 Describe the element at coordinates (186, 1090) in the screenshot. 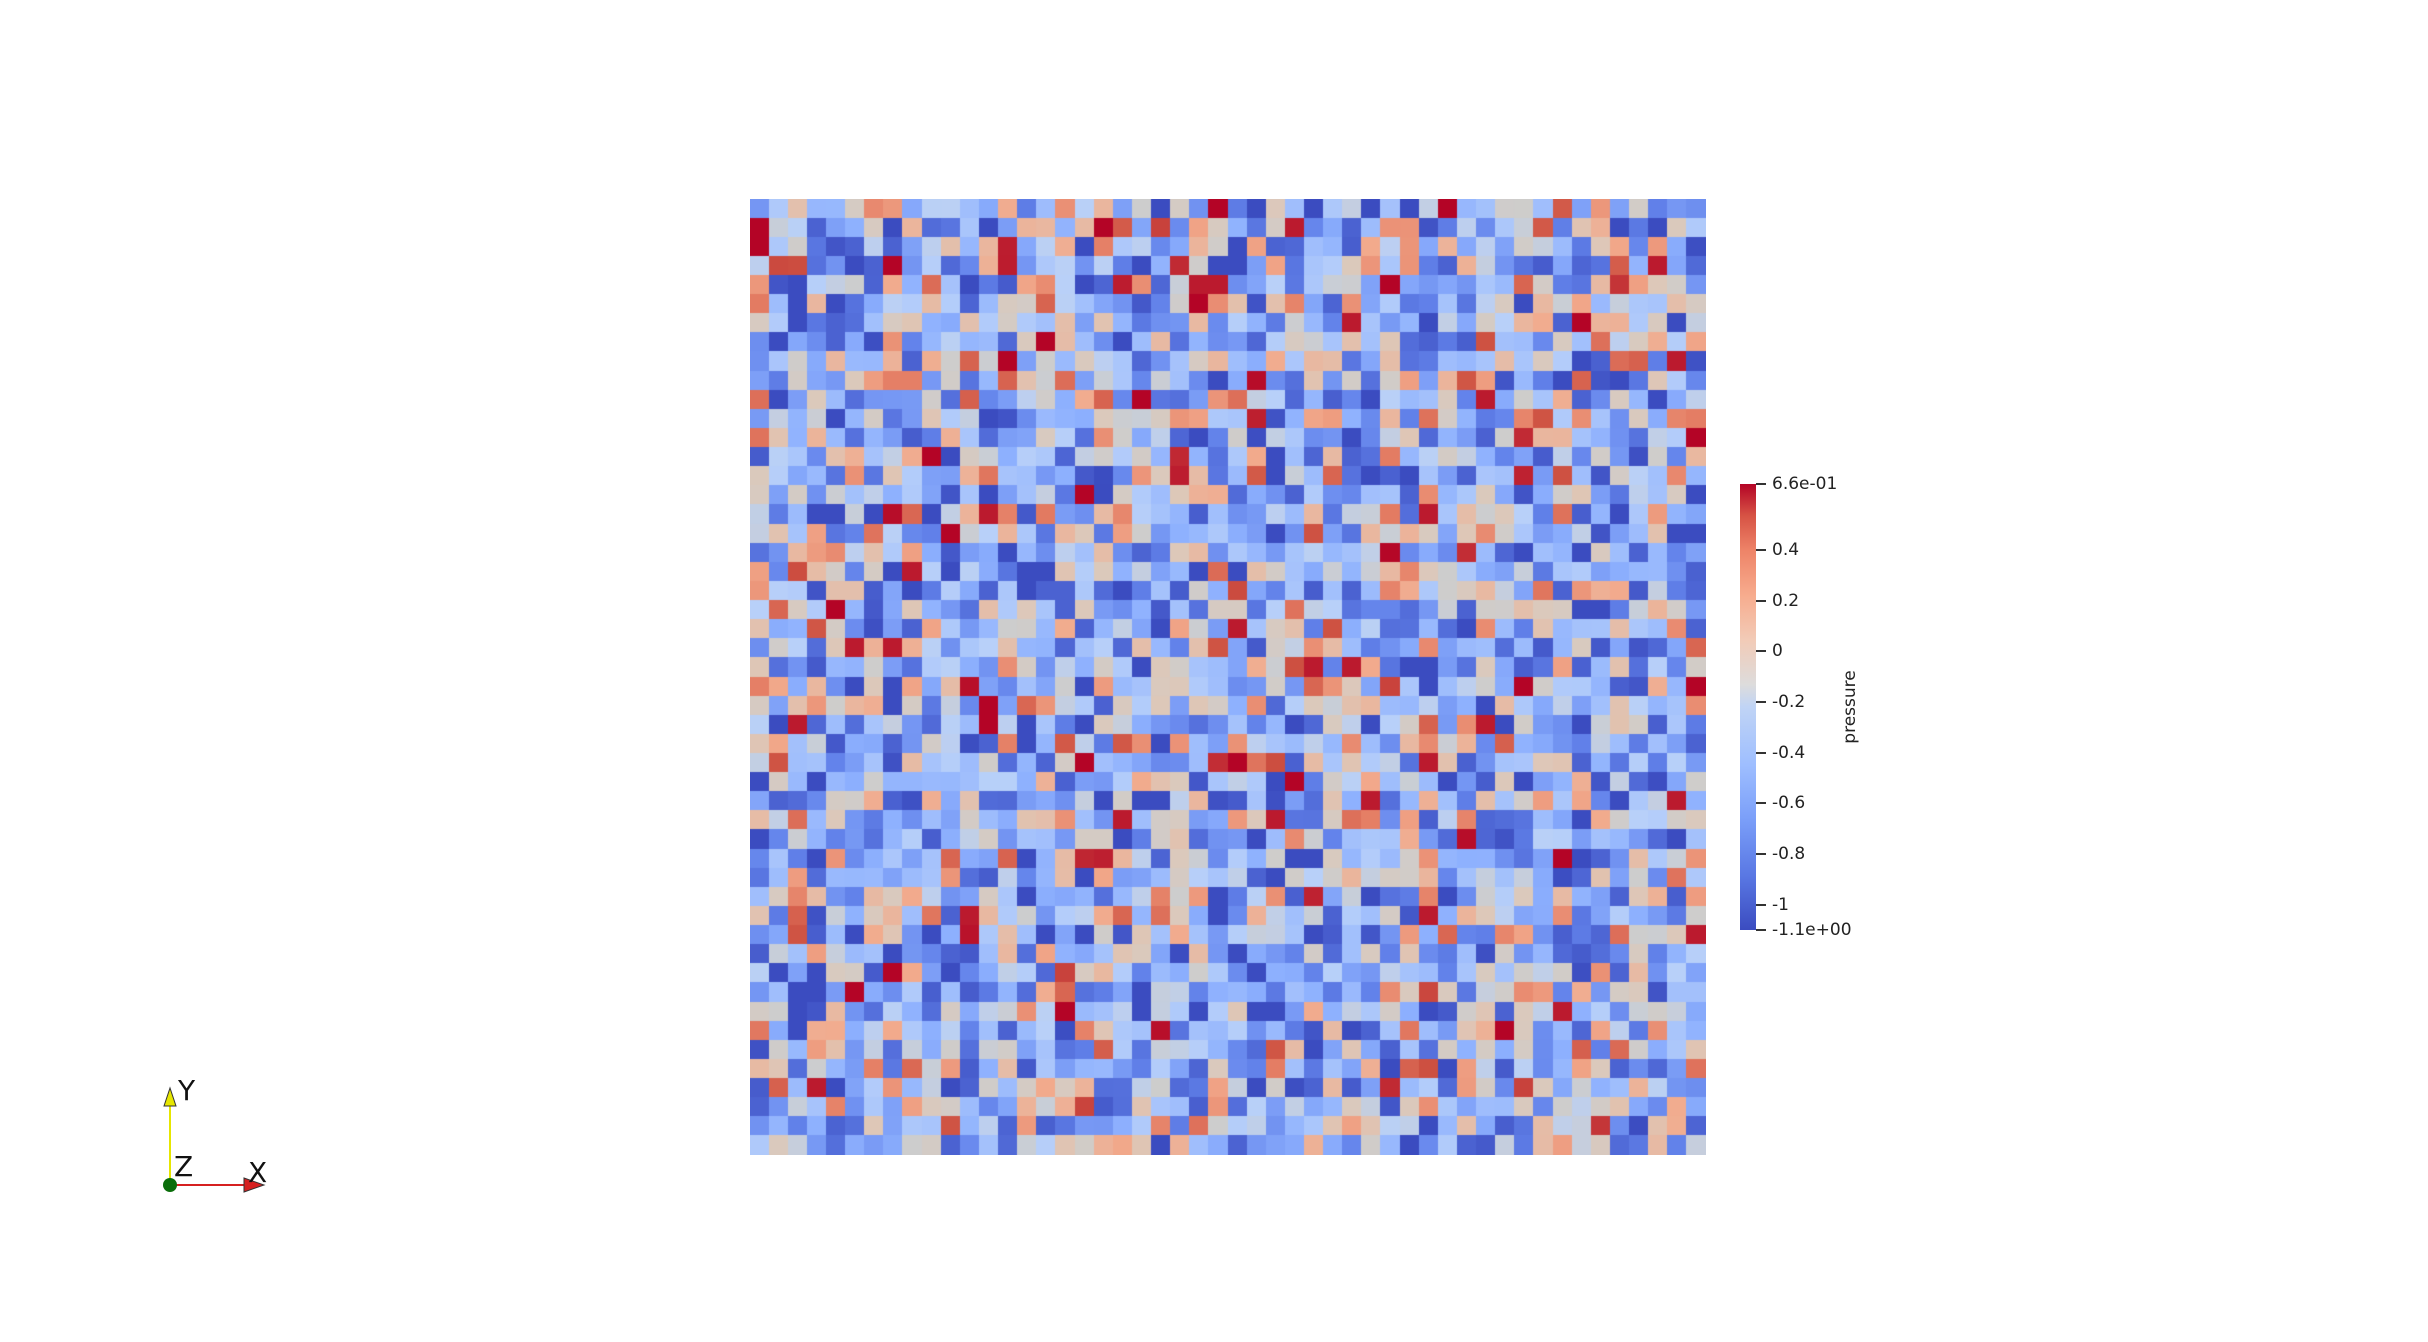

I see `y-axis-label: Y` at that location.